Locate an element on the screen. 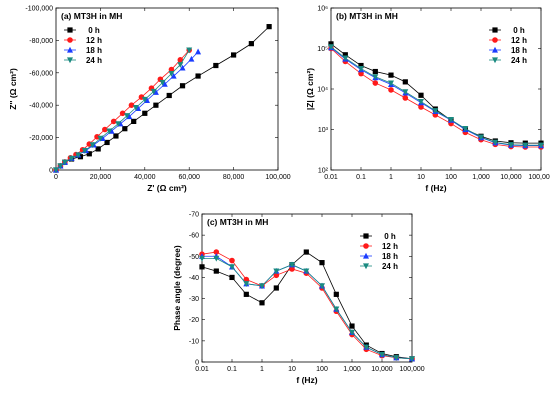  y-axis-label: Z'' (Ω cm²) is located at coordinates (13, 89).